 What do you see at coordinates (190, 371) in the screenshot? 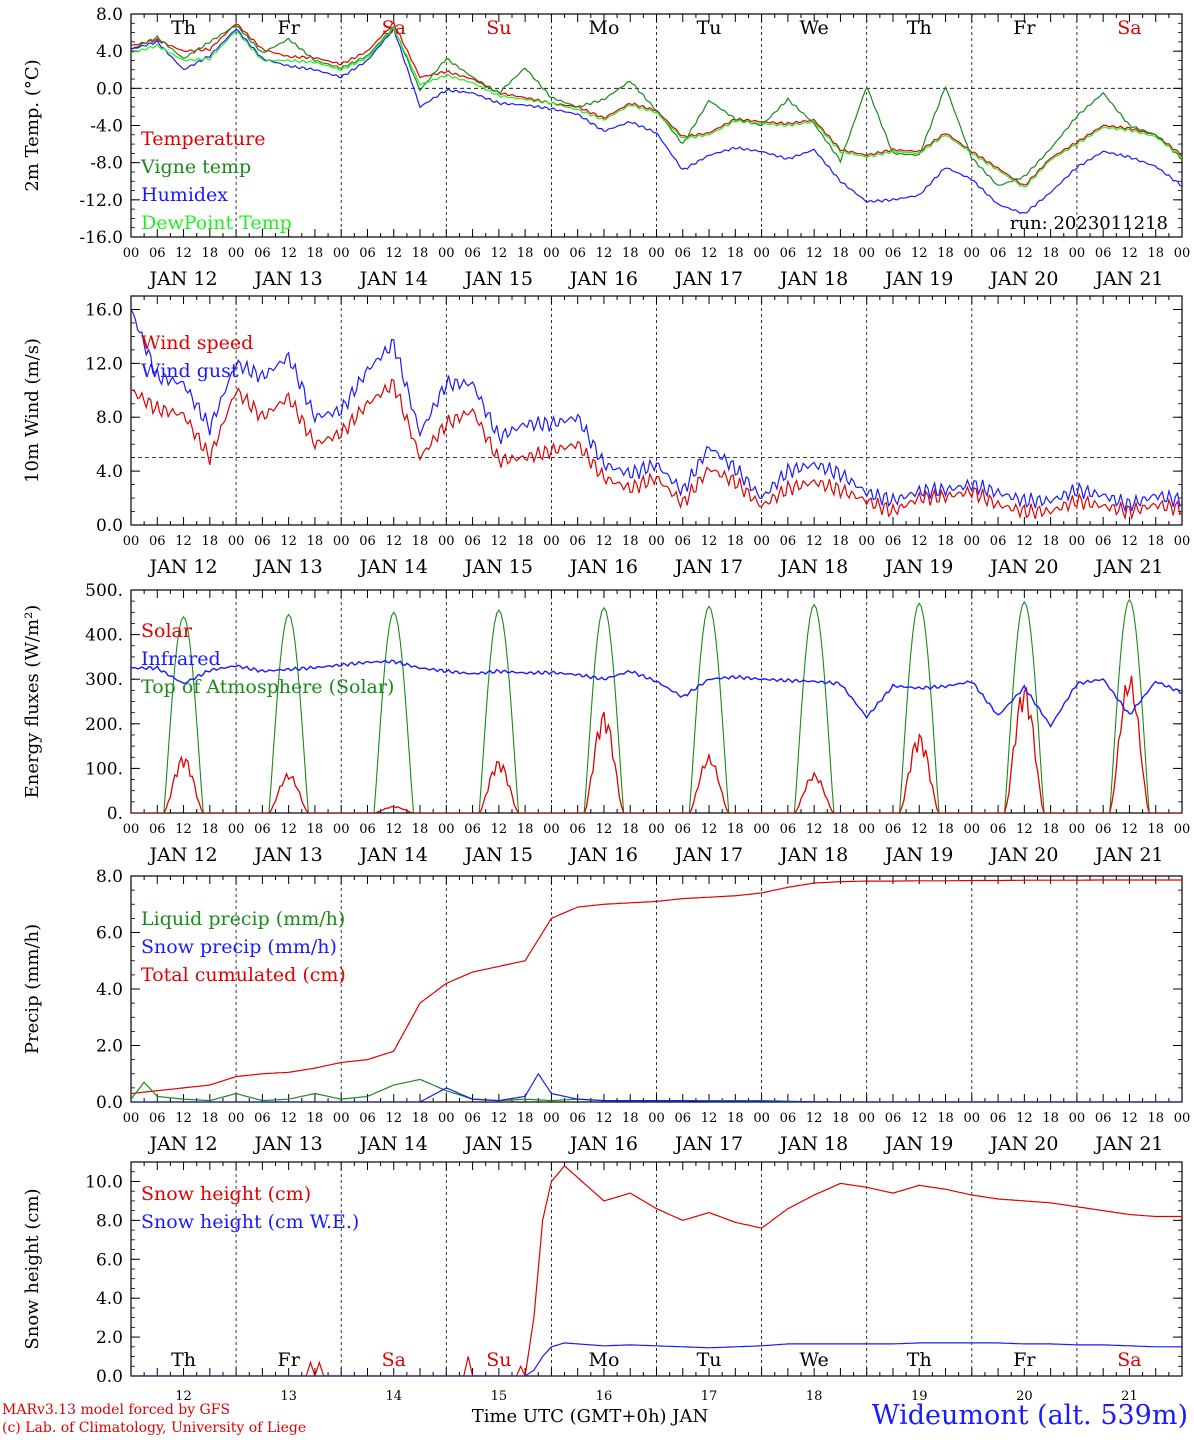
I see `legend-entry: Wind gust` at bounding box center [190, 371].